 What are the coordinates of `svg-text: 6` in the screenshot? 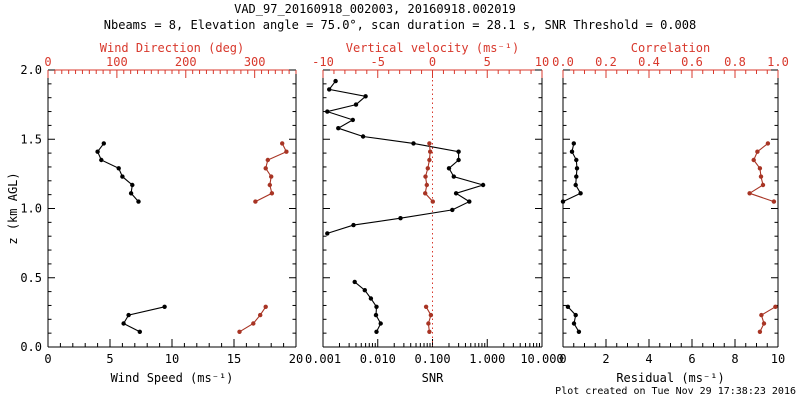 It's located at (691, 359).